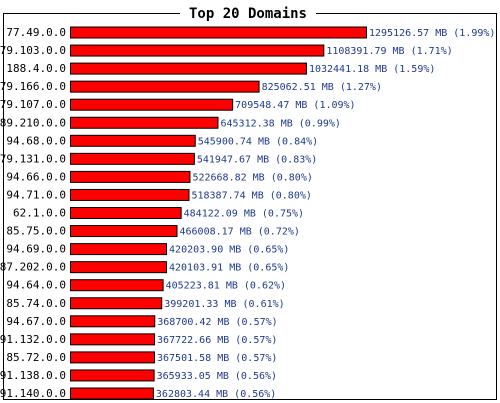 Image resolution: width=500 pixels, height=403 pixels. What do you see at coordinates (217, 322) in the screenshot?
I see `value-label: 368700.42 MB (0.57%)` at bounding box center [217, 322].